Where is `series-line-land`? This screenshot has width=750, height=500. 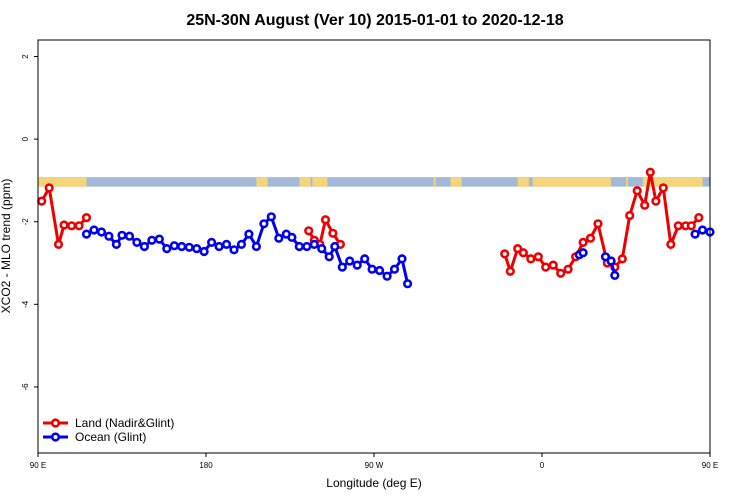
series-line-land is located at coordinates (64, 214).